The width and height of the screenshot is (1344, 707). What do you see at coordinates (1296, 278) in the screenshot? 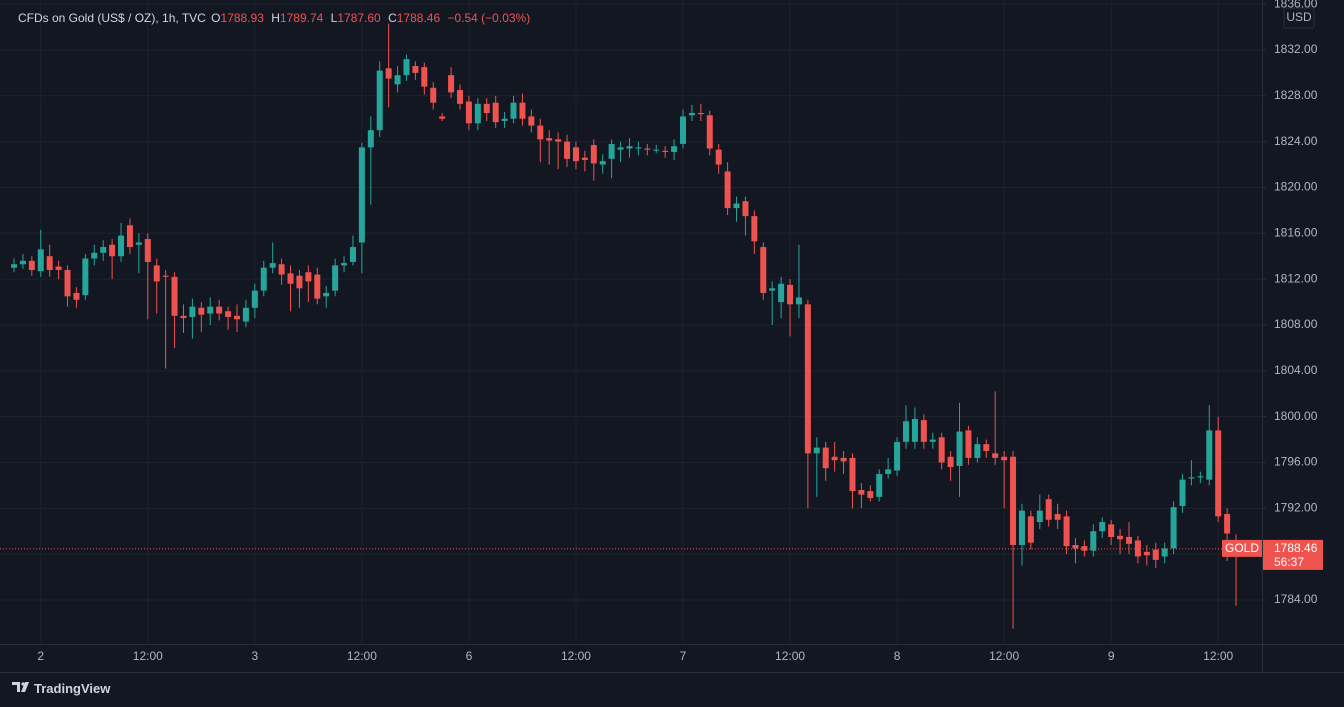
I see `y-tick-label: 1812.00` at bounding box center [1296, 278].